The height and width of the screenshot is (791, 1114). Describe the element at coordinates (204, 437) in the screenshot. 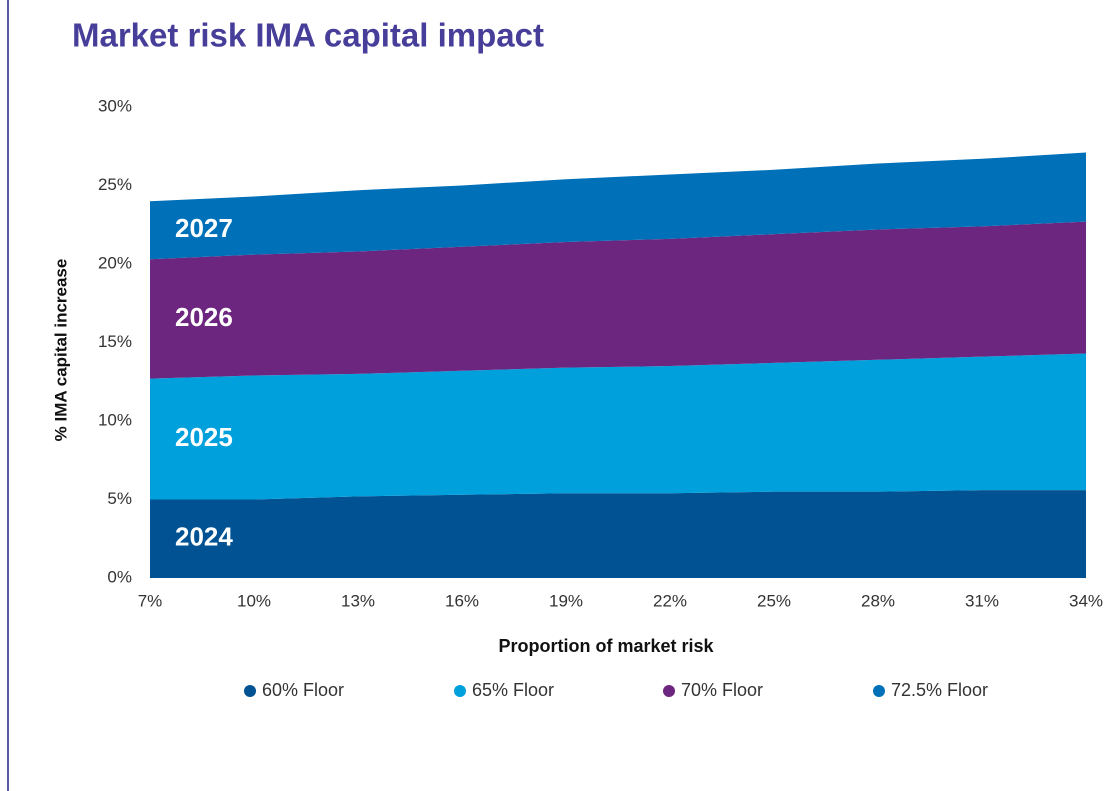

I see `area-label: 2025` at that location.